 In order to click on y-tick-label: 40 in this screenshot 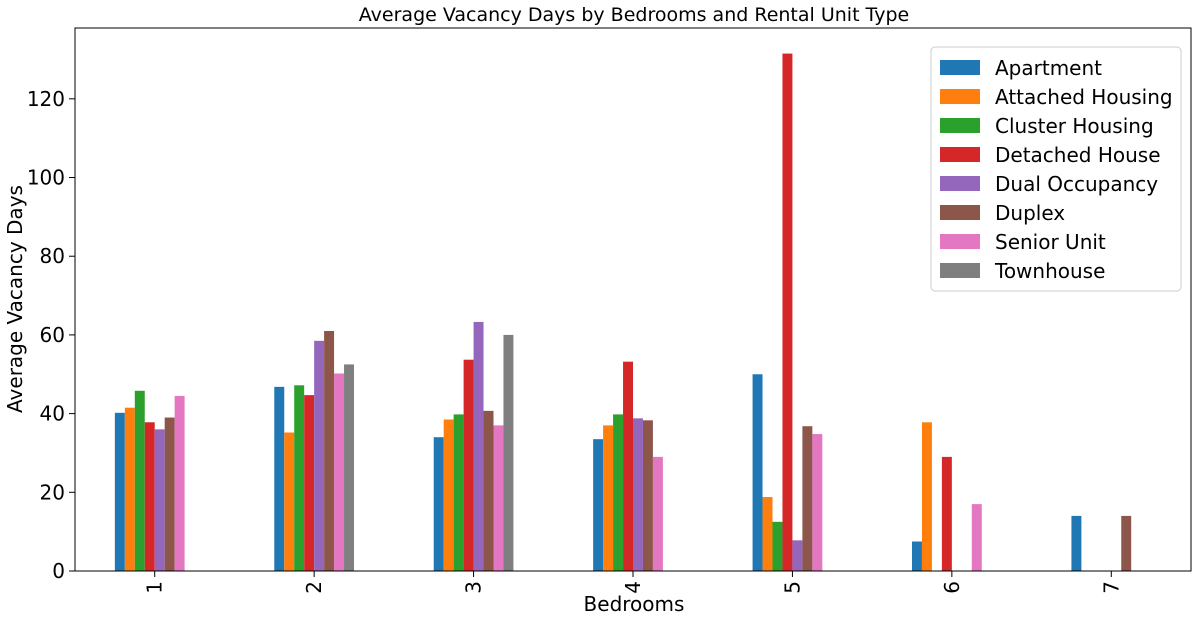, I will do `click(52, 414)`.